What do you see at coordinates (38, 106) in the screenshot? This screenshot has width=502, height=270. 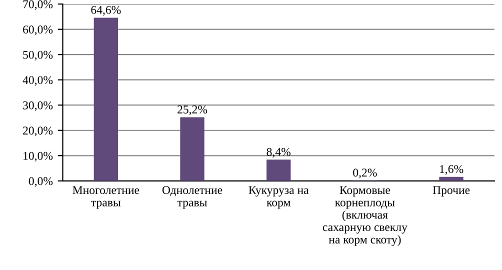 I see `y-tick-label: 30,0%` at bounding box center [38, 106].